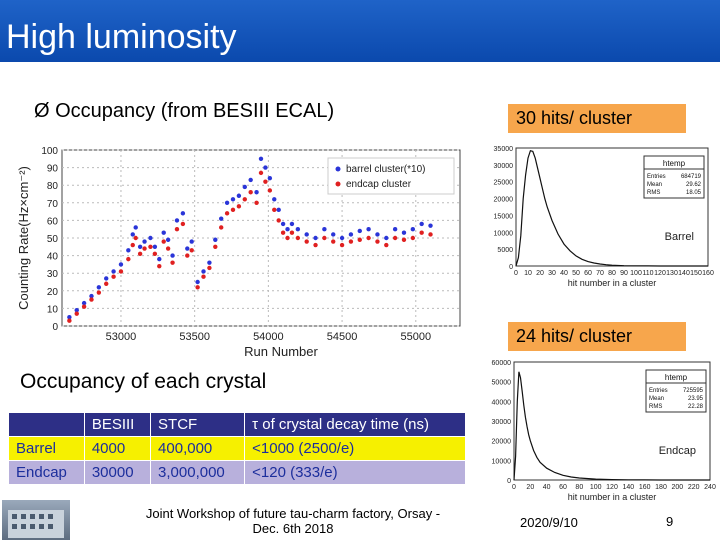 This screenshot has height=545, width=720. I want to click on stats-key: RMS, so click(653, 193).